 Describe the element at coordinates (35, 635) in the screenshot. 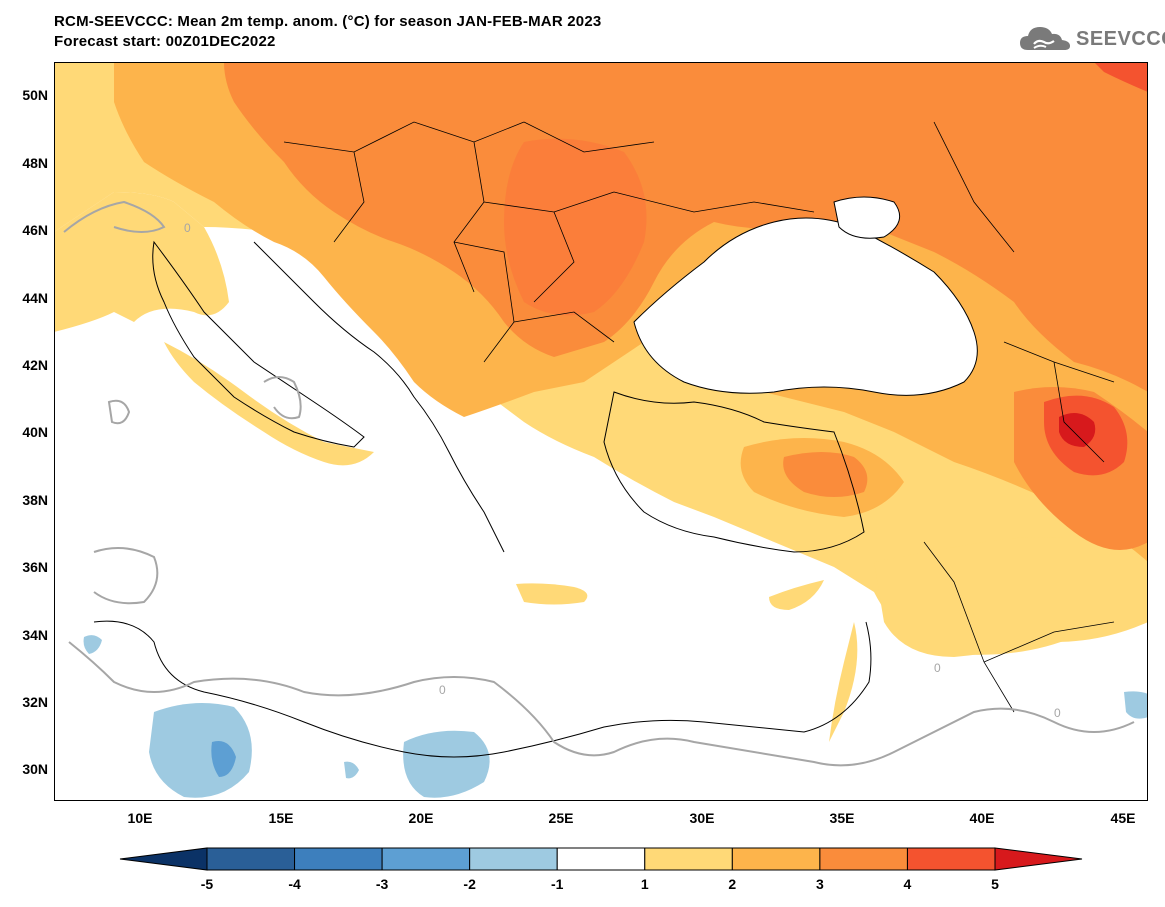

I see `lat-label-34n: 34N` at that location.